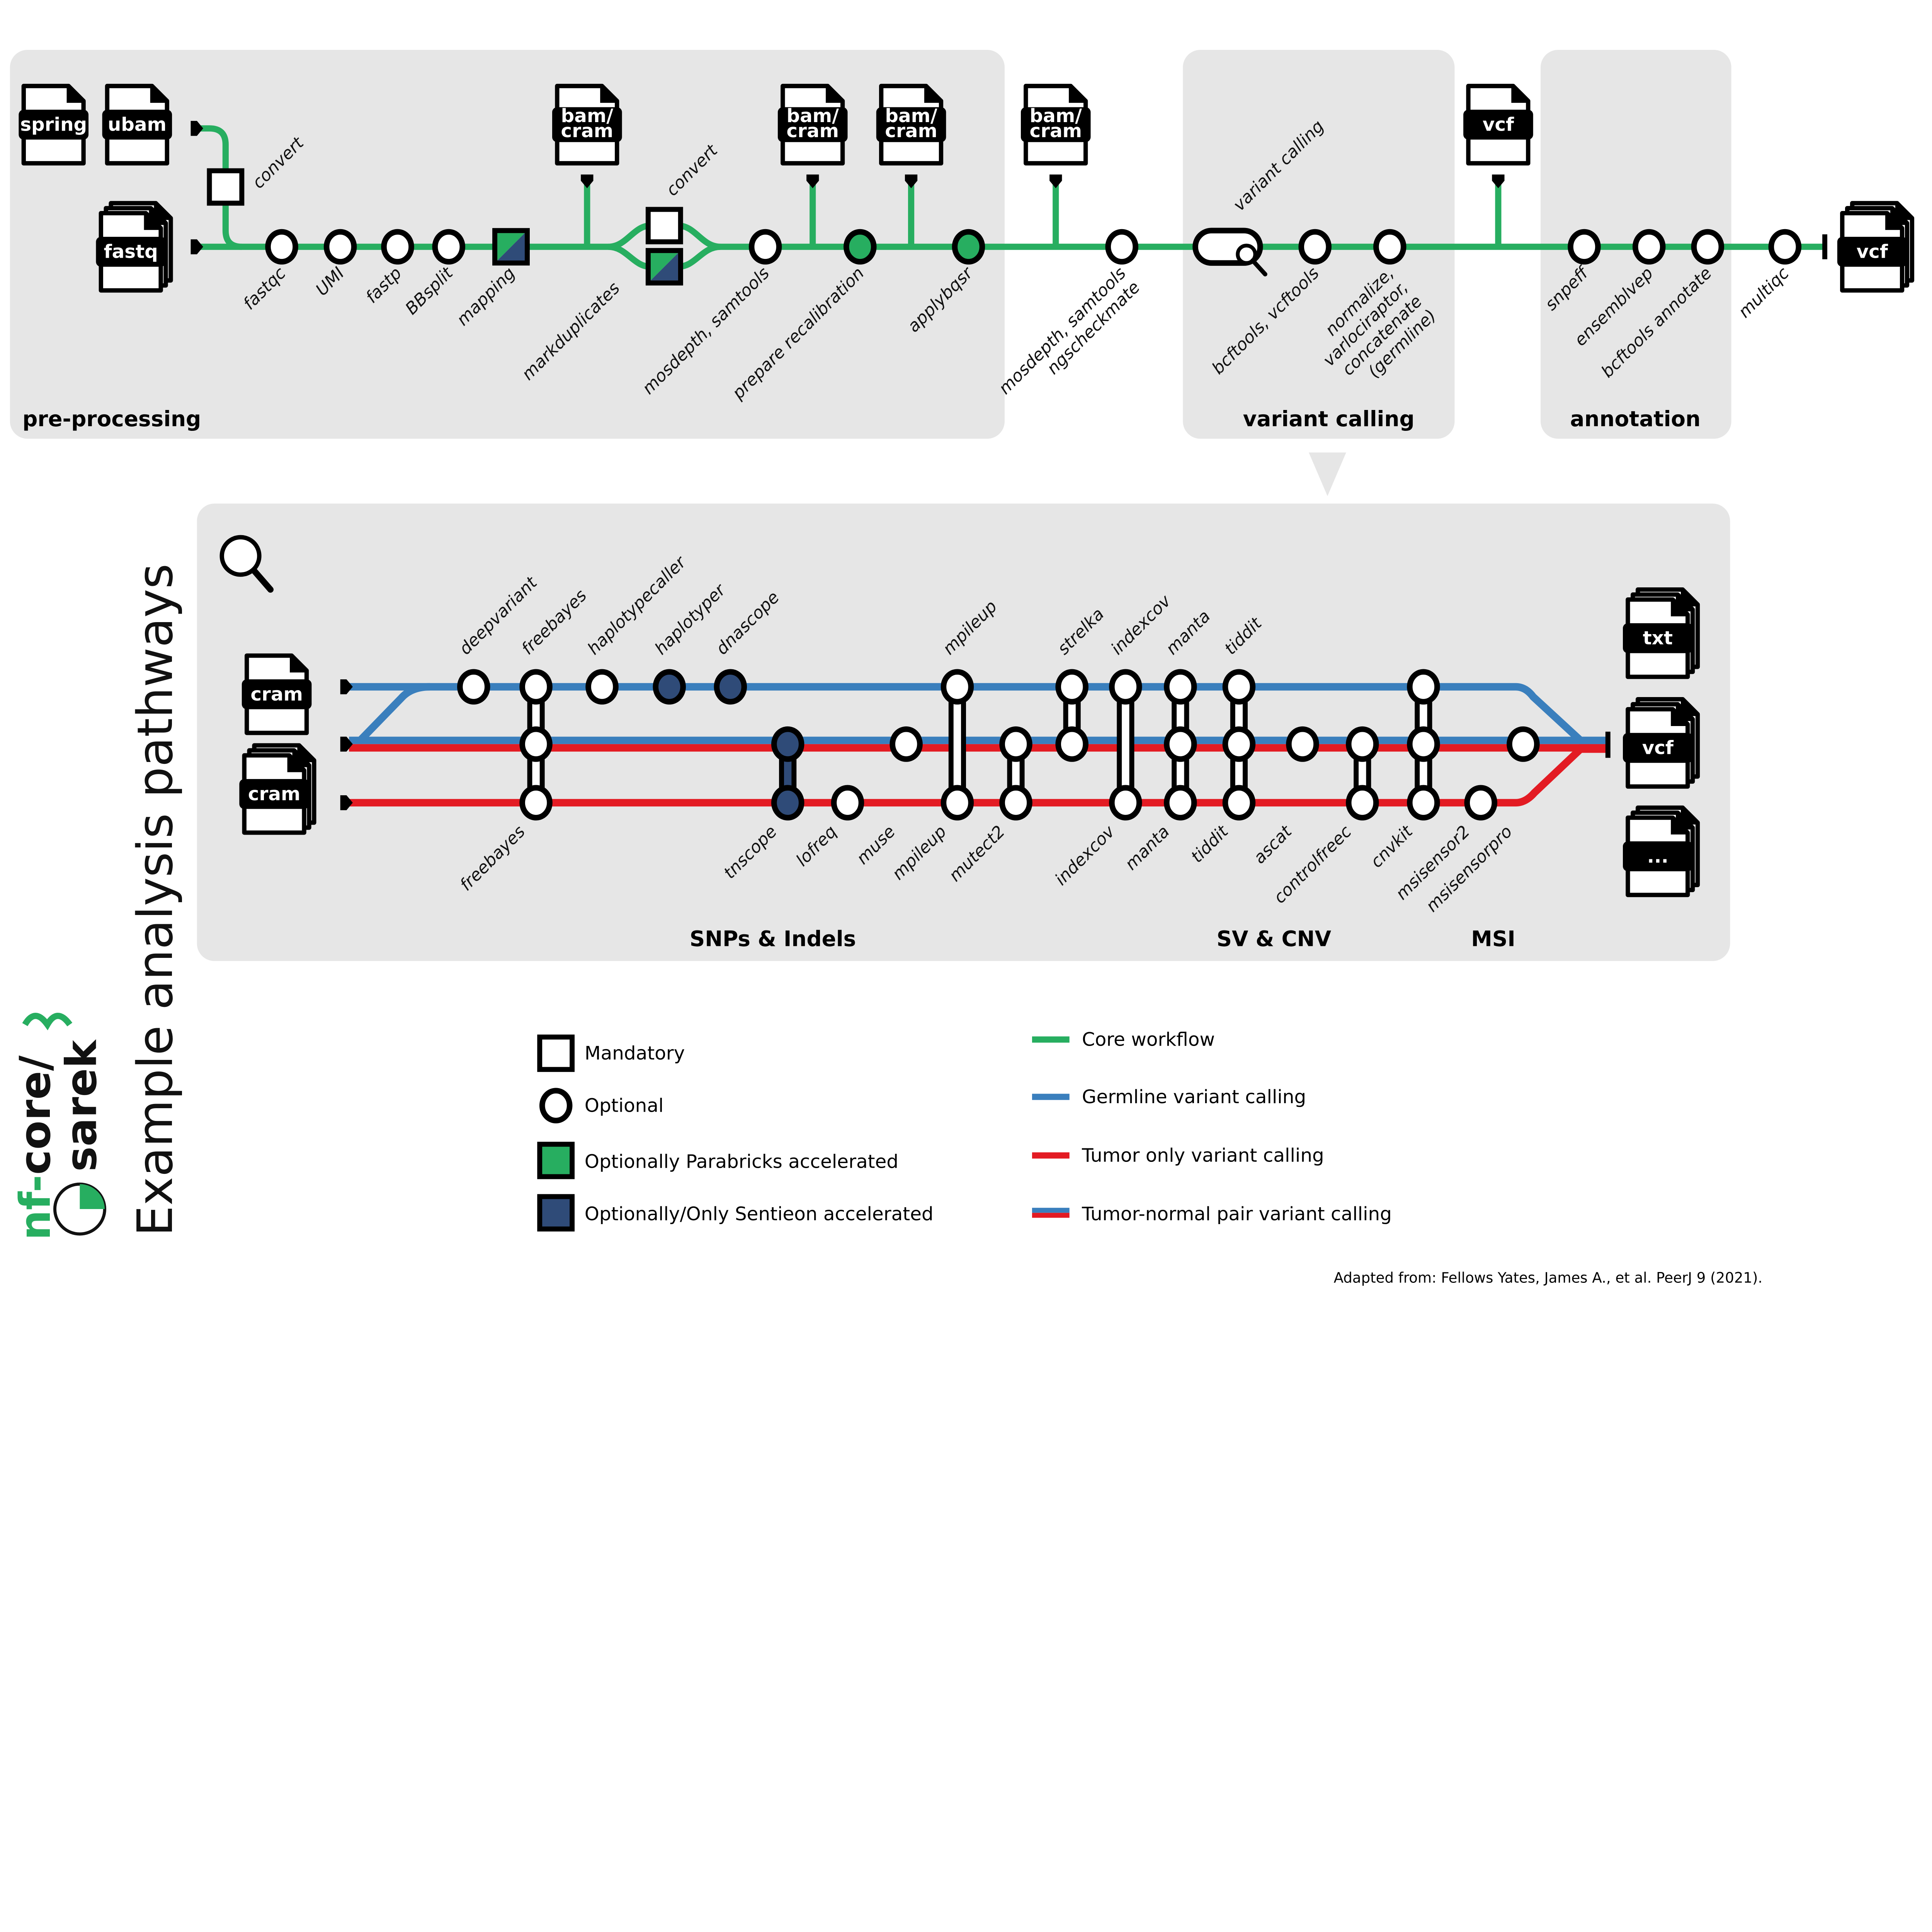 This screenshot has width=1932, height=1932. What do you see at coordinates (511, 247) in the screenshot?
I see `sentieon-half` at bounding box center [511, 247].